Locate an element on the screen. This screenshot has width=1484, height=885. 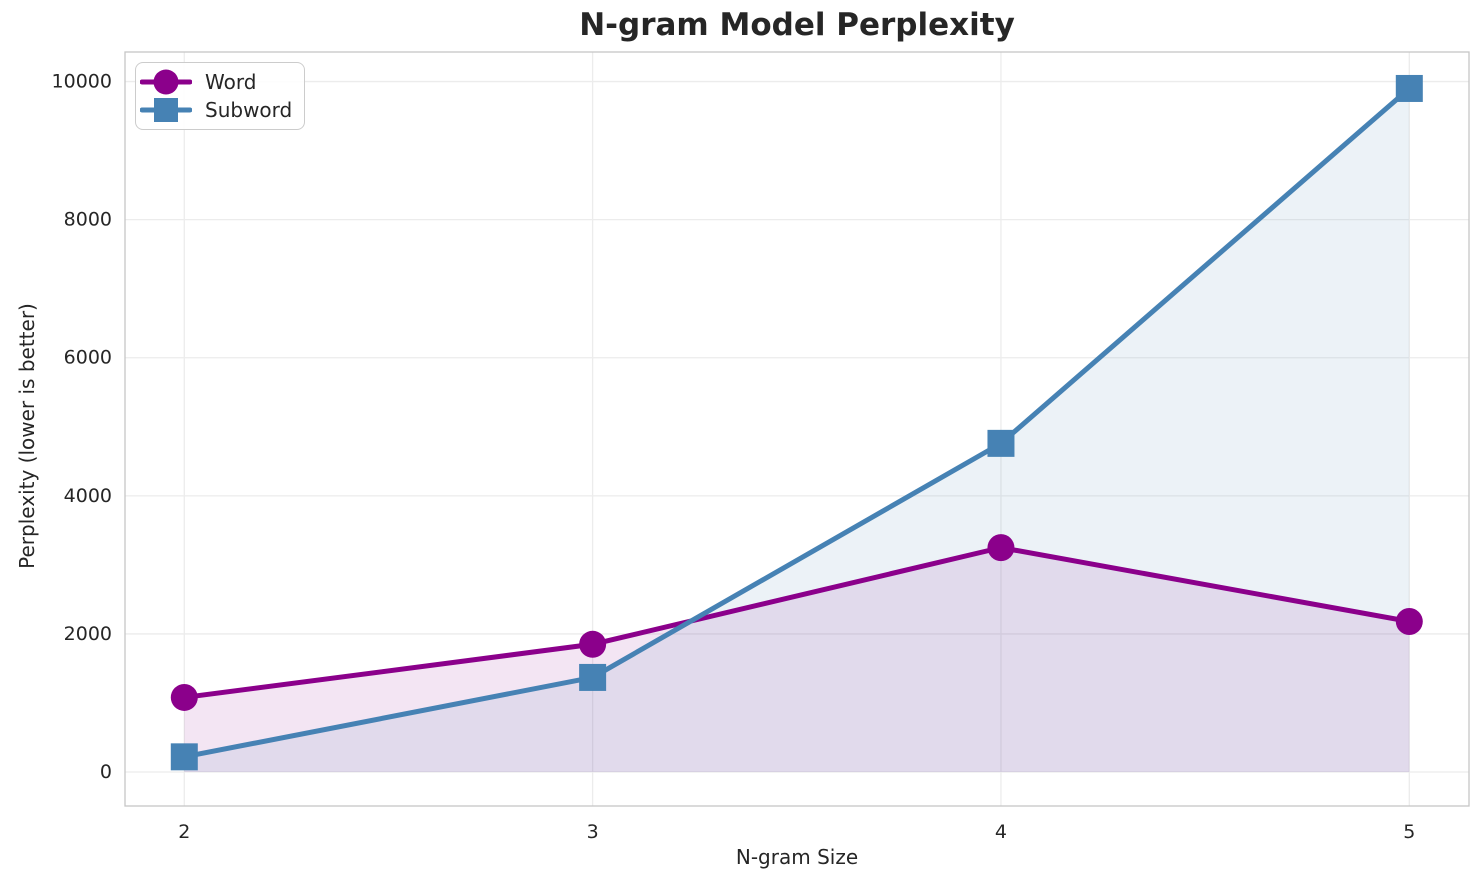
legend: Word Subword is located at coordinates (220, 96).